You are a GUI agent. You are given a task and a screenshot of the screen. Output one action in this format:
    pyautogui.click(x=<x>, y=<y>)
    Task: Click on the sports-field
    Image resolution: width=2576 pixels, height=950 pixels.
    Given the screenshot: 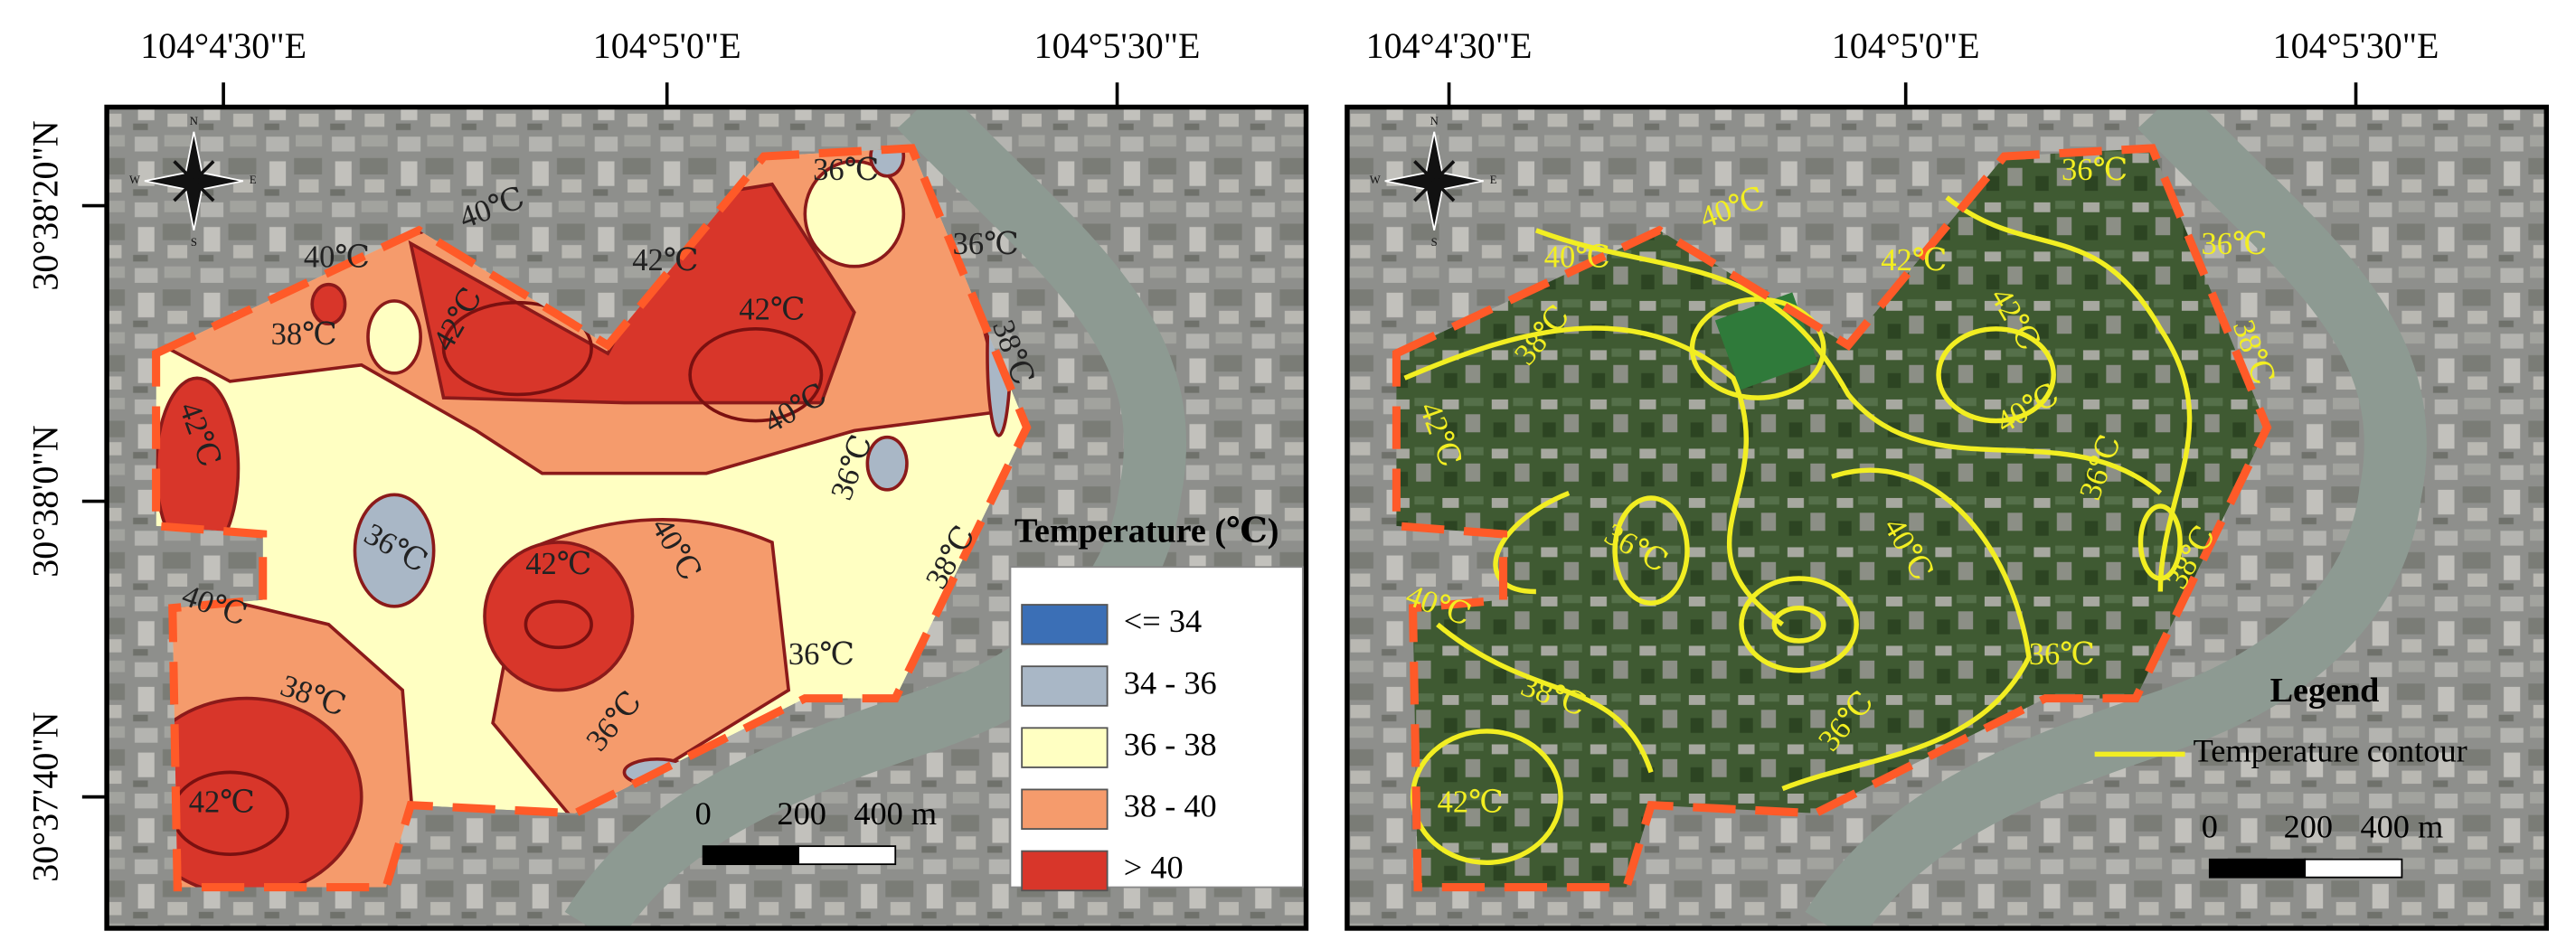 What is the action you would take?
    pyautogui.click(x=1766, y=341)
    